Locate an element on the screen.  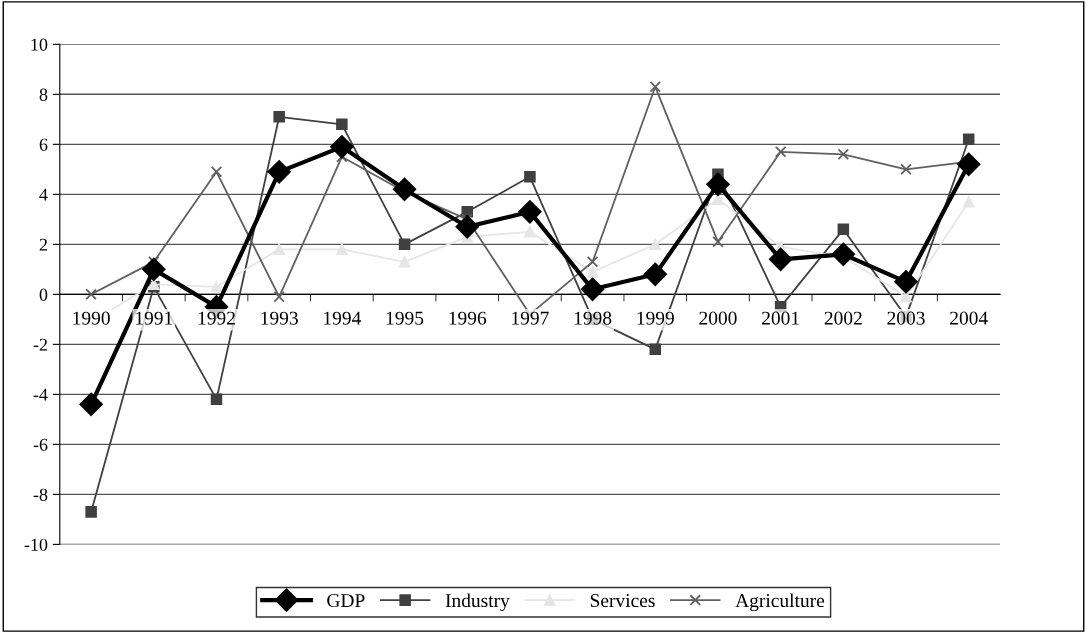
y-tick-label: -8 is located at coordinates (40, 494).